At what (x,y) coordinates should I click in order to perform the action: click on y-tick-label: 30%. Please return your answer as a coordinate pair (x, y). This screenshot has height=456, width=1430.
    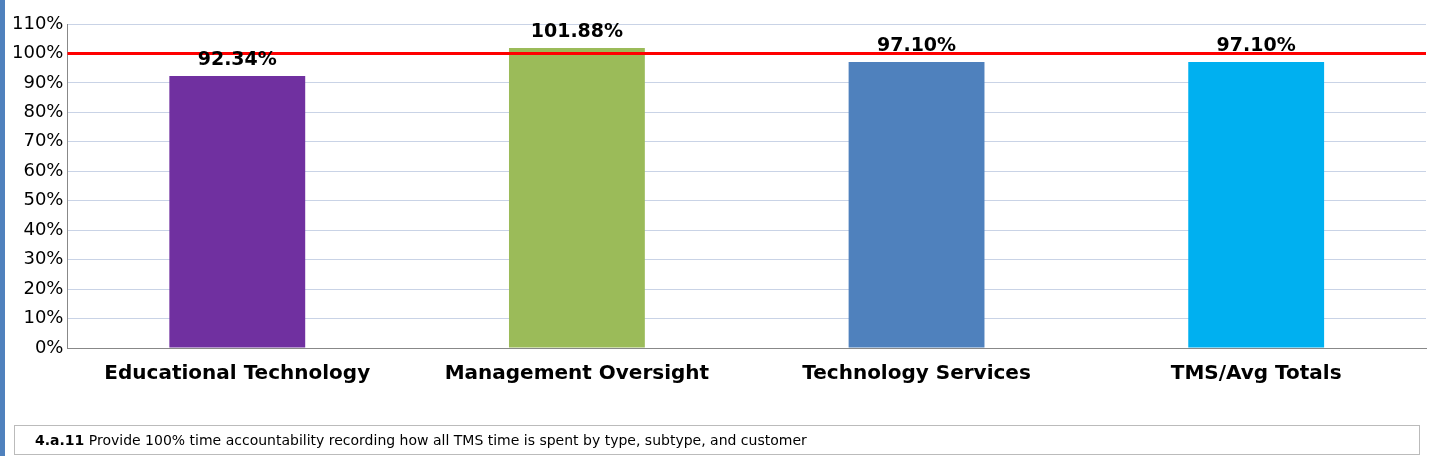
    Looking at the image, I should click on (43, 258).